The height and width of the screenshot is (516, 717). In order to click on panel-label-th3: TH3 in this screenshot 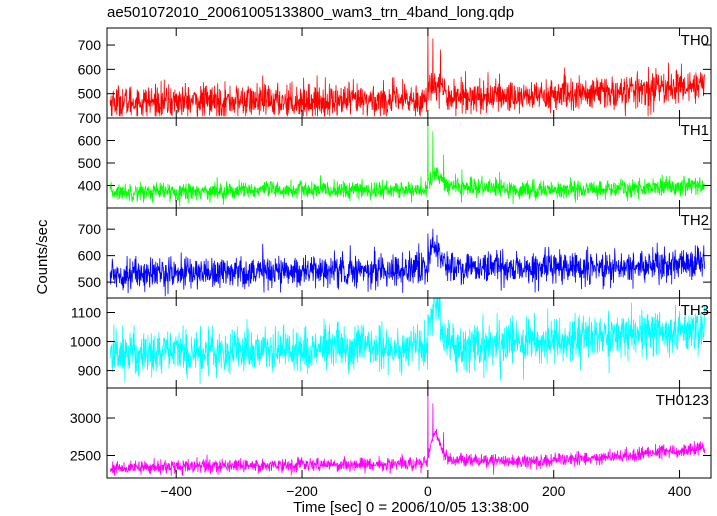, I will do `click(695, 310)`.